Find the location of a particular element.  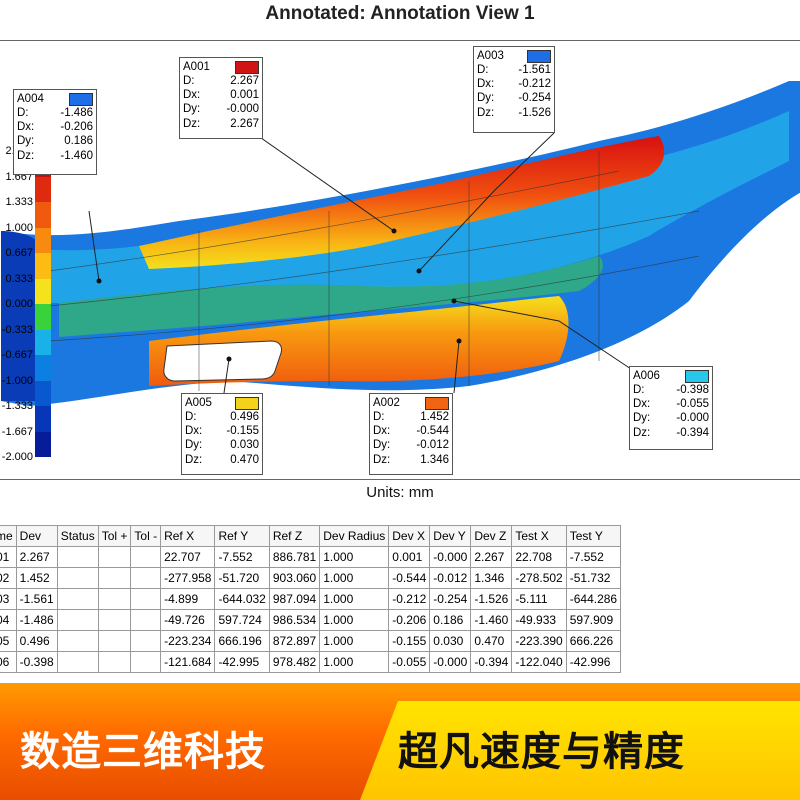

table-cell: -121.684 is located at coordinates (188, 662).